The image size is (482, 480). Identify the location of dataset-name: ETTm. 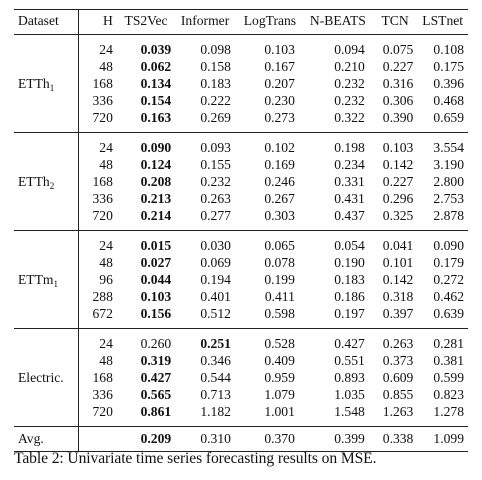
(36, 279).